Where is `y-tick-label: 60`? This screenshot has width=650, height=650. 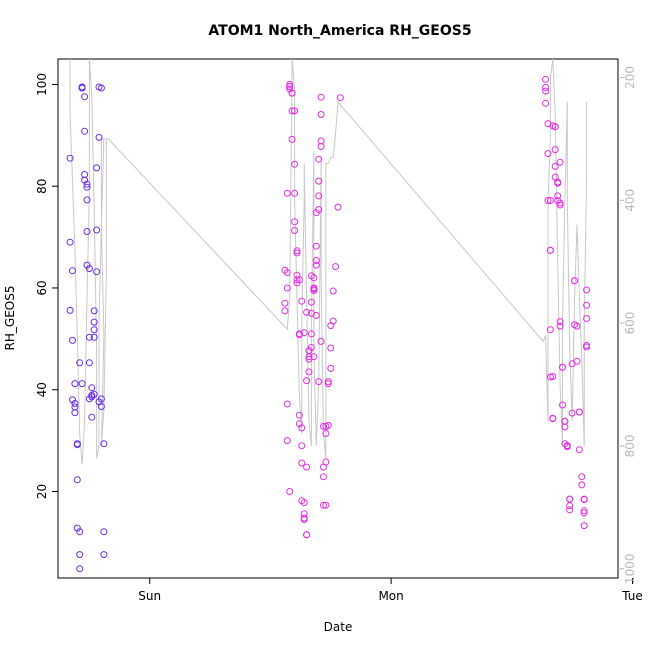
y-tick-label: 60 is located at coordinates (42, 287).